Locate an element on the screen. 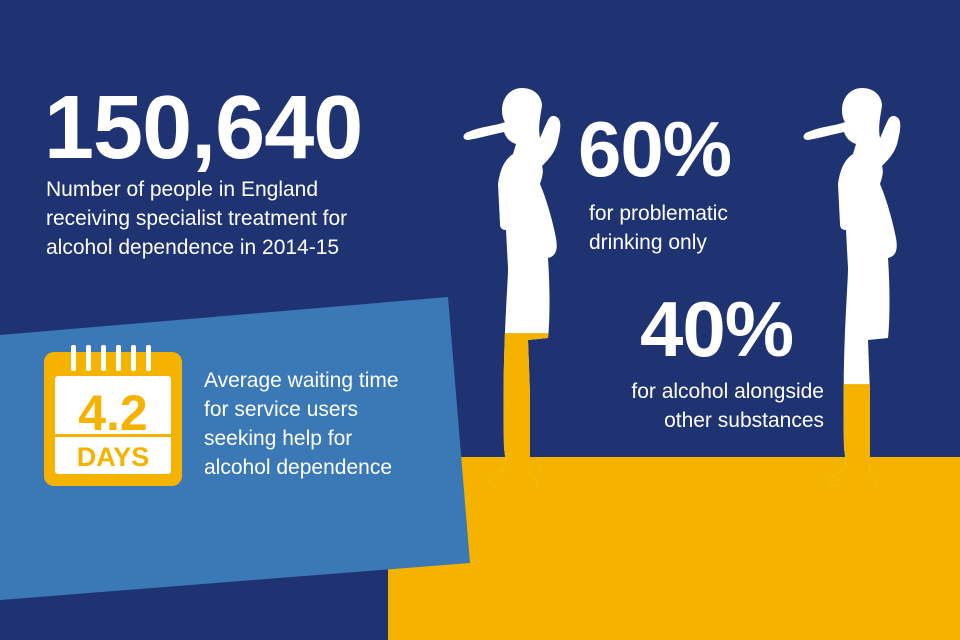 The image size is (960, 640). label-line: for alcohol alongside is located at coordinates (727, 391).